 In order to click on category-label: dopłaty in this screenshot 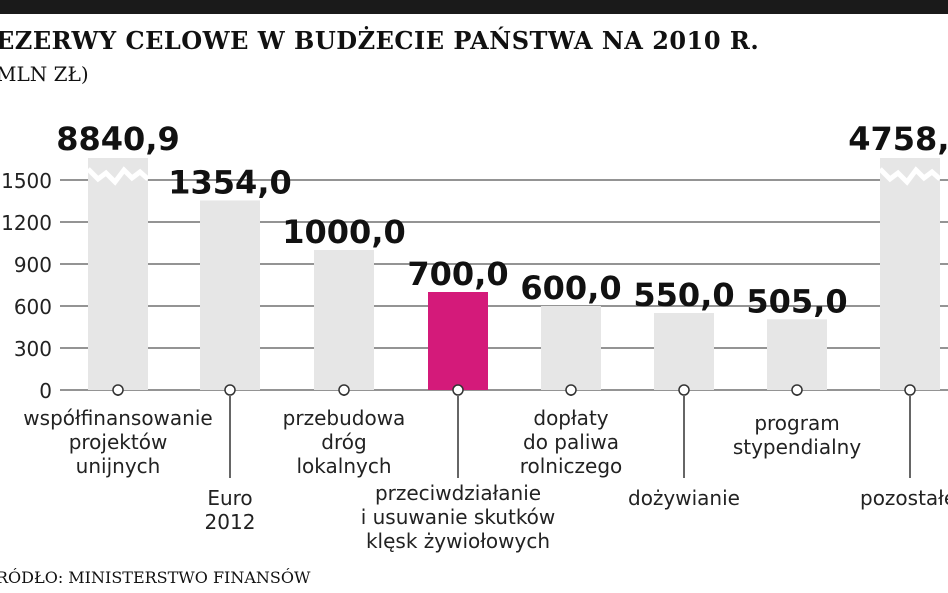, I will do `click(570, 418)`.